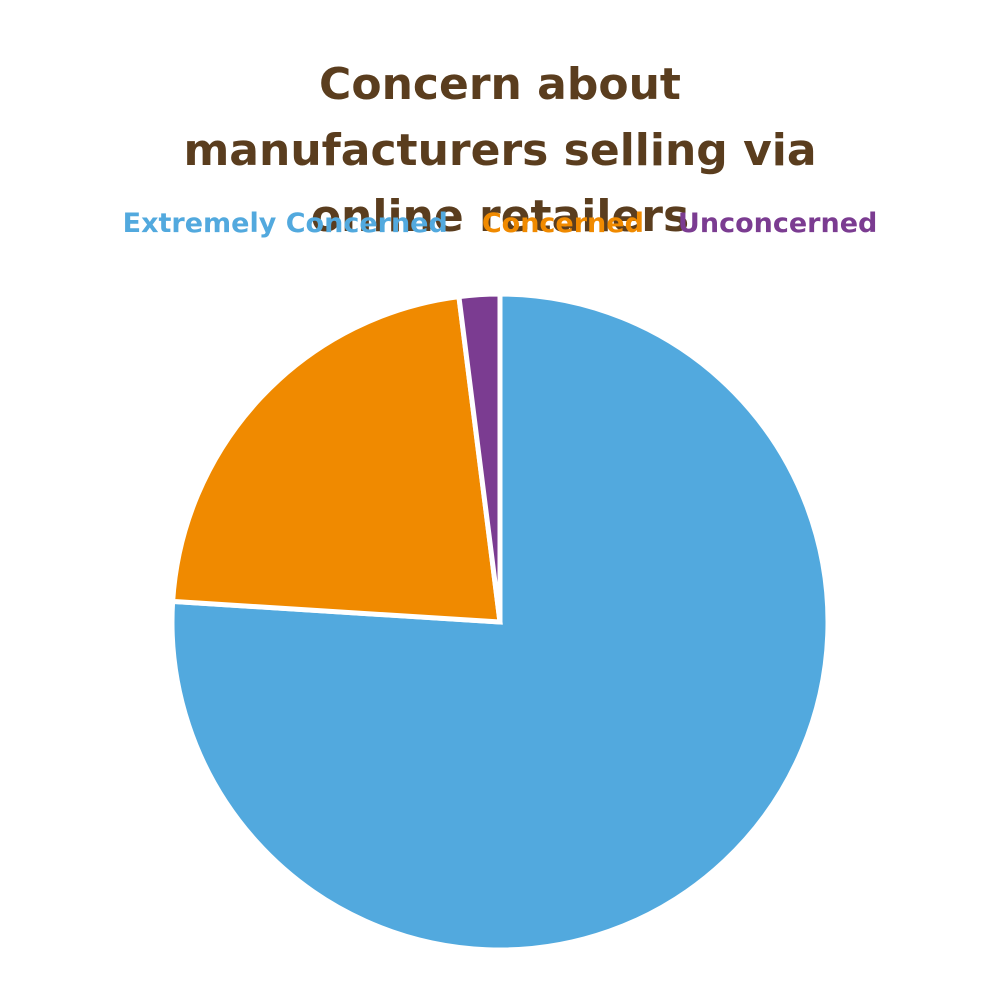  Describe the element at coordinates (777, 223) in the screenshot. I see `legend-entry: Unconcerned` at that location.